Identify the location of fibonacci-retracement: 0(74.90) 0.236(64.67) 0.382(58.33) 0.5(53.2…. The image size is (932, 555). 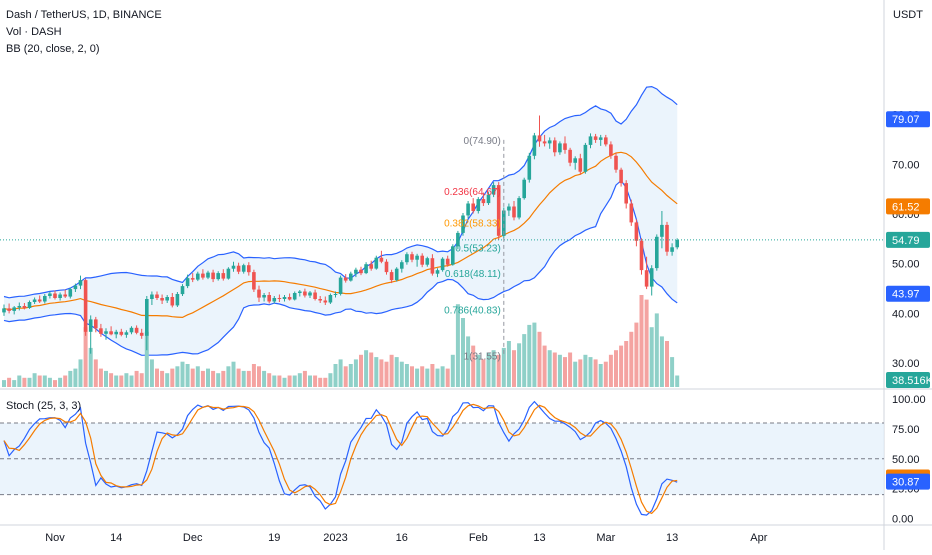
(474, 249).